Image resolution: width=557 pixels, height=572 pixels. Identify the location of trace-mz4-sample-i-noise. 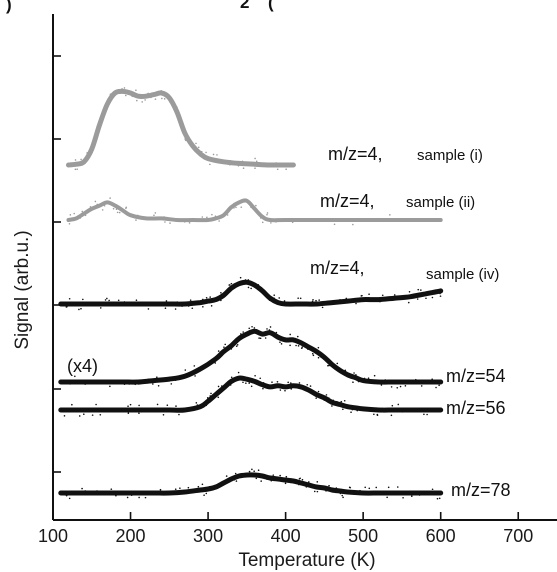
(180, 129).